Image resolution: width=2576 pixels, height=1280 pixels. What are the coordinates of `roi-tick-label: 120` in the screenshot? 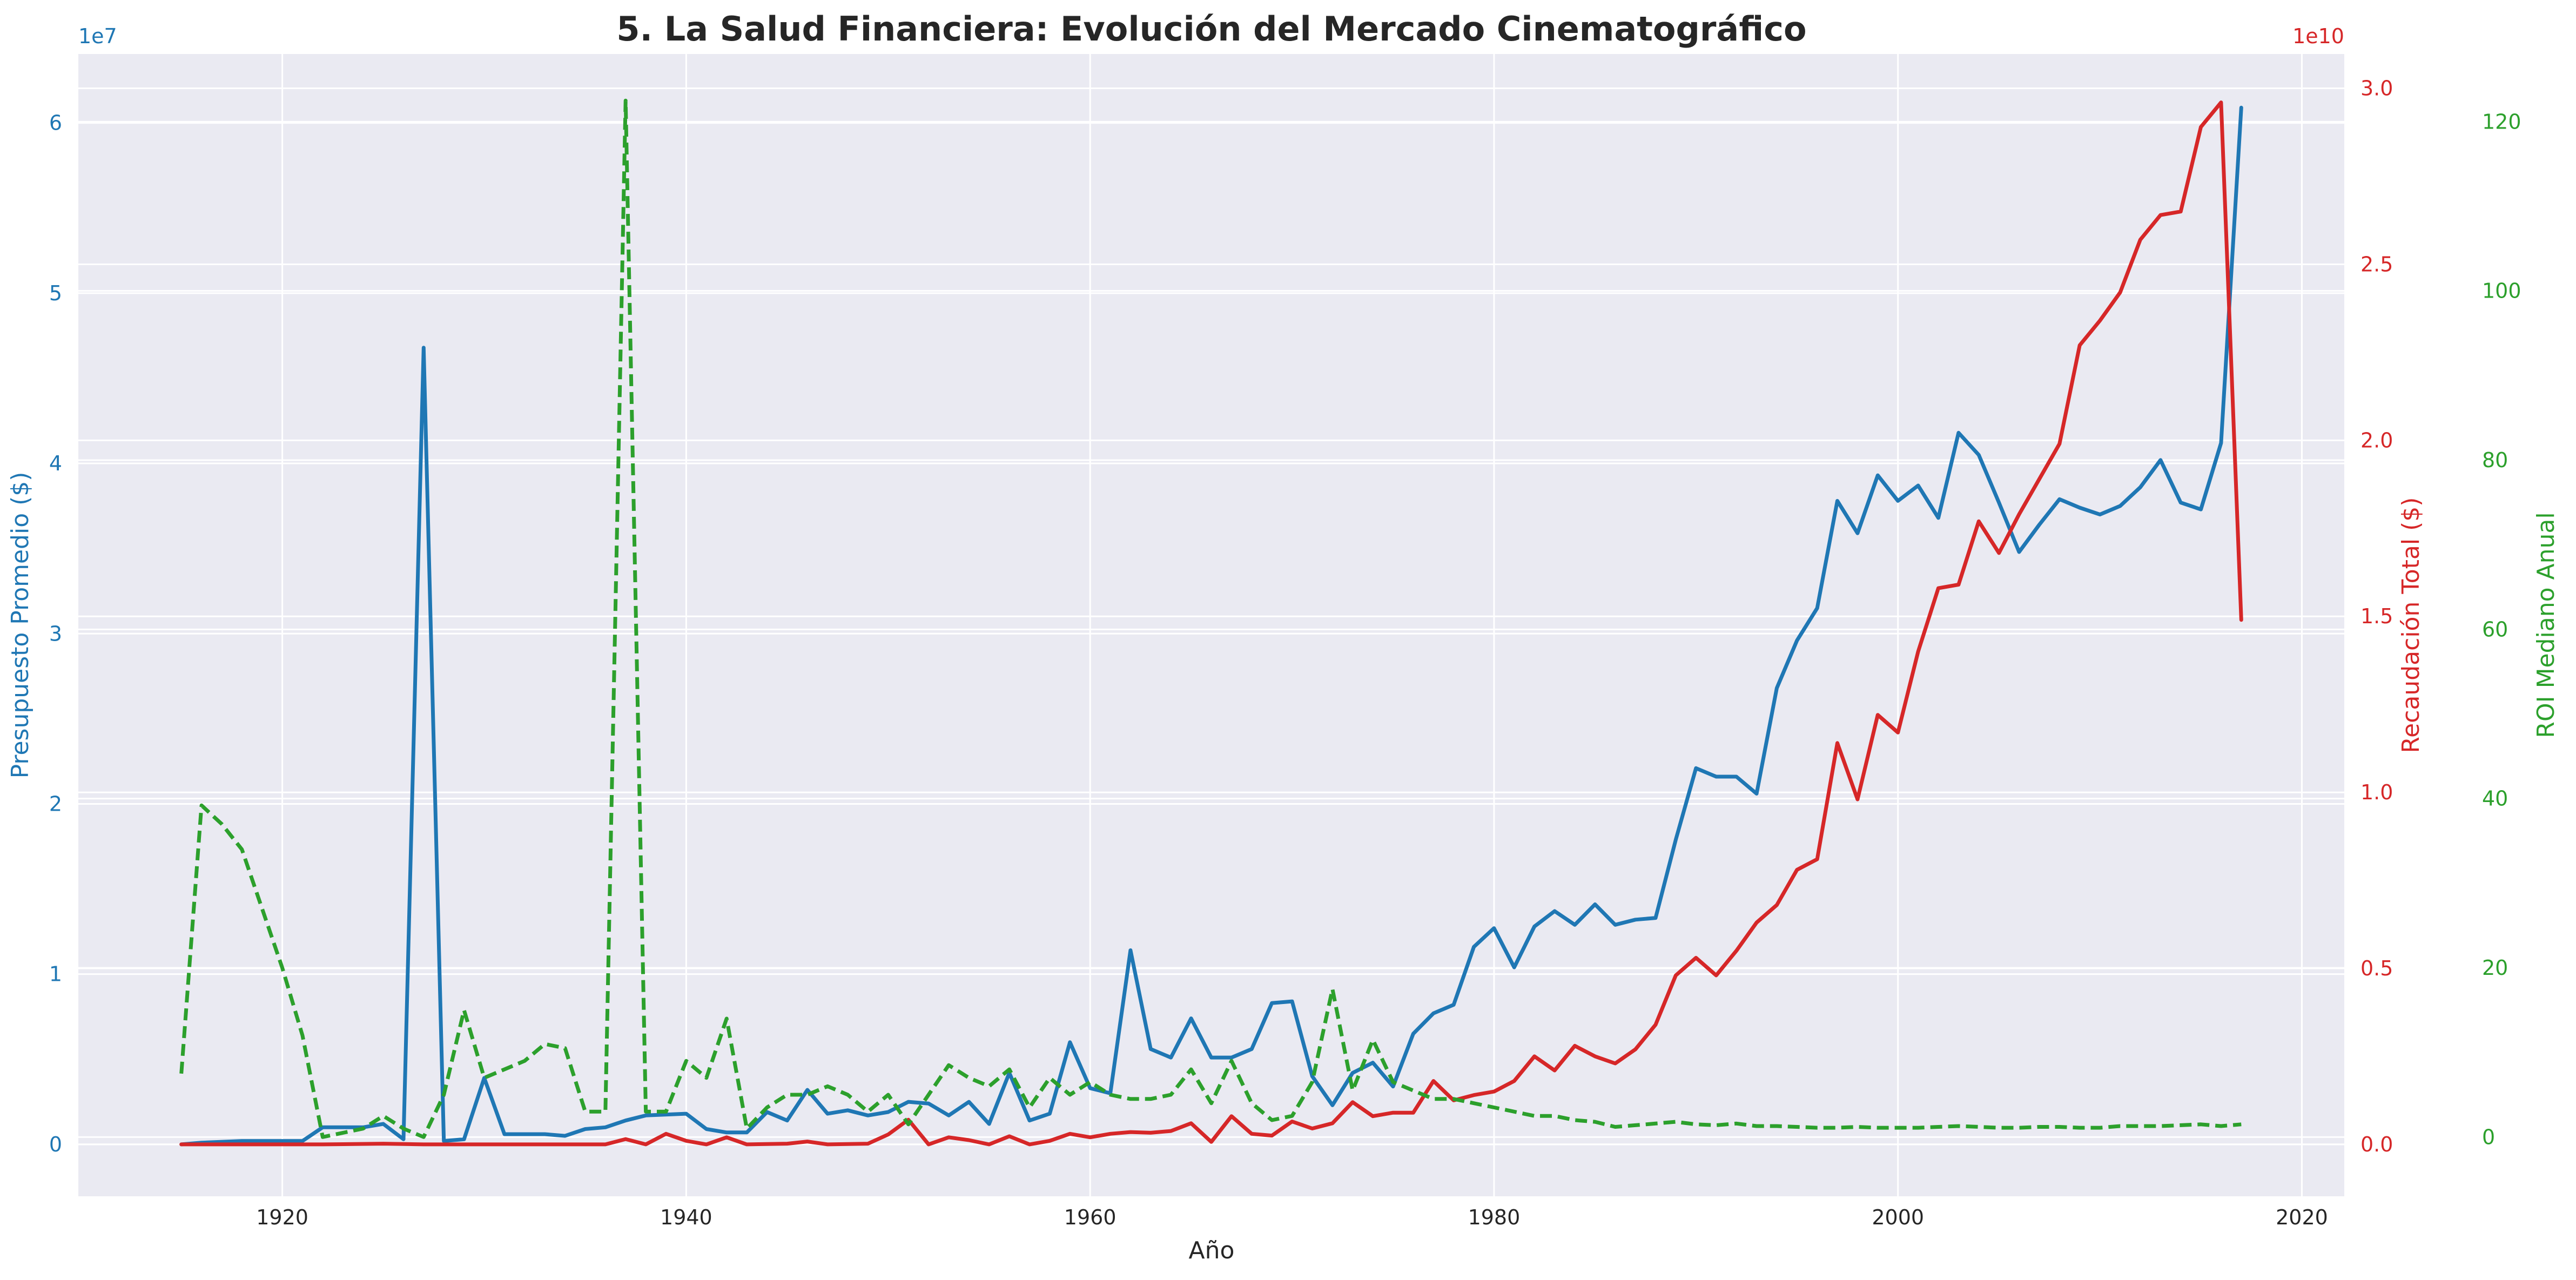 It's located at (2501, 121).